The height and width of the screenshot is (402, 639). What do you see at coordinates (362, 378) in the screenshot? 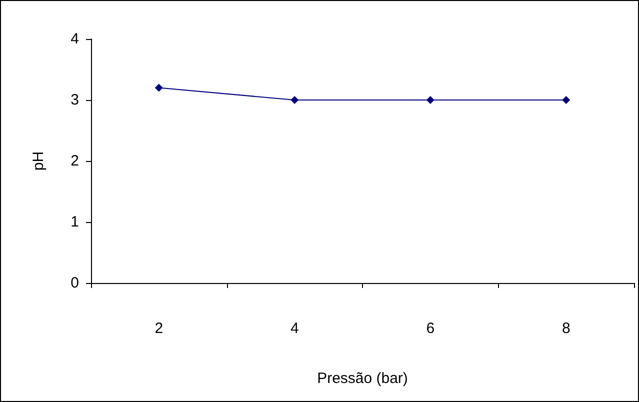
I see `x-axis-title: Pressão (bar)` at bounding box center [362, 378].